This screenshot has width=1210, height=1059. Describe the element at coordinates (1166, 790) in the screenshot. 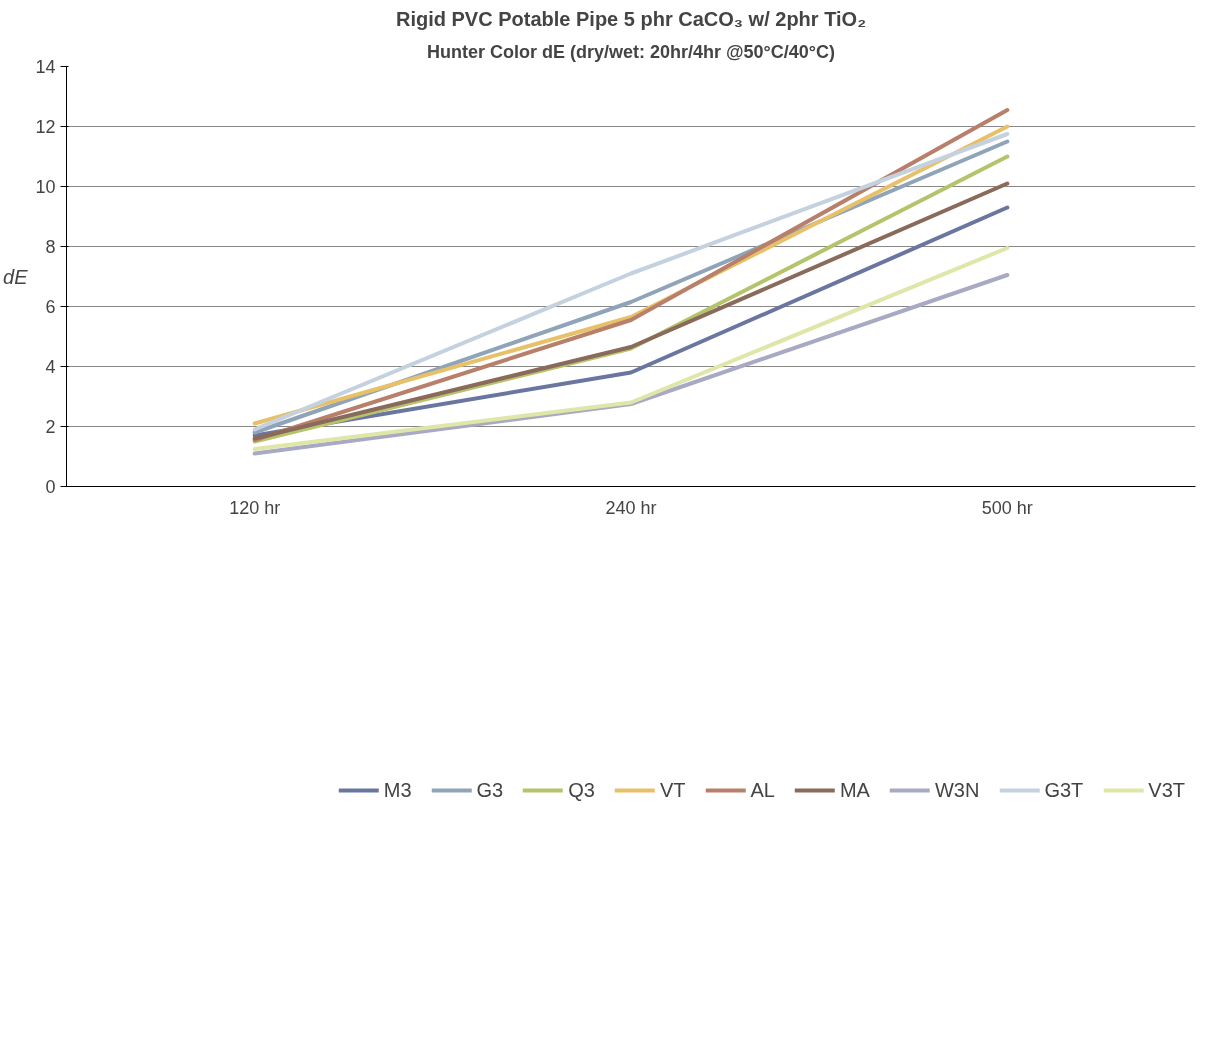

I see `legend-label: V3T` at that location.